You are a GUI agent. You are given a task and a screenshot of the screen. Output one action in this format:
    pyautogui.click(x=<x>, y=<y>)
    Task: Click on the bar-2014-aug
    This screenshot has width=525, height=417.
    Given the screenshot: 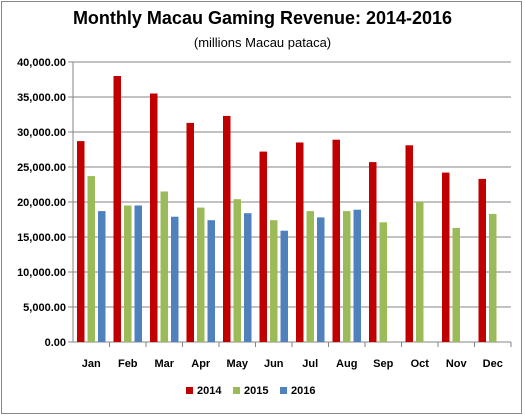 What is the action you would take?
    pyautogui.click(x=336, y=240)
    